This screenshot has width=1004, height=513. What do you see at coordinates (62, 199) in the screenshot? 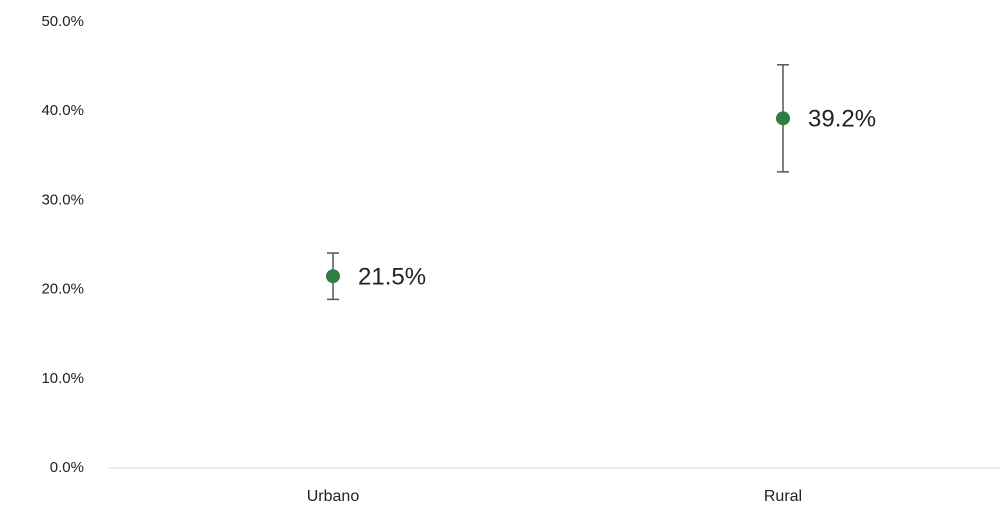
I see `y-tick-label: 30.0%` at bounding box center [62, 199].